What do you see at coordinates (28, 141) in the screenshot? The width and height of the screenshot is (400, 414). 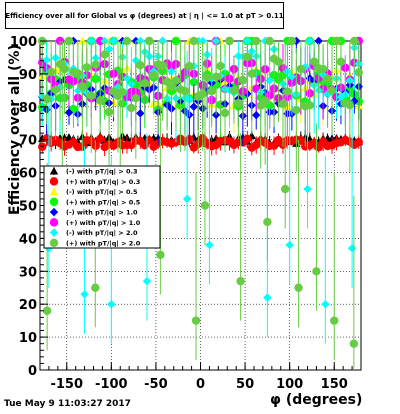 I see `y-tick-label: 70` at bounding box center [28, 141].